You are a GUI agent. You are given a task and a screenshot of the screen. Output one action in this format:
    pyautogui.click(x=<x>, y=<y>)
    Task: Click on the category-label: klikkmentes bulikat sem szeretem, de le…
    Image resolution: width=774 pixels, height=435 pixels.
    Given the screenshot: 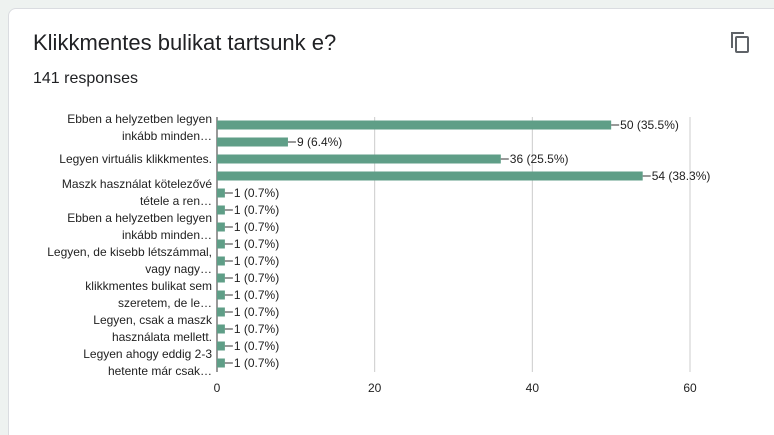 What is the action you would take?
    pyautogui.click(x=148, y=294)
    